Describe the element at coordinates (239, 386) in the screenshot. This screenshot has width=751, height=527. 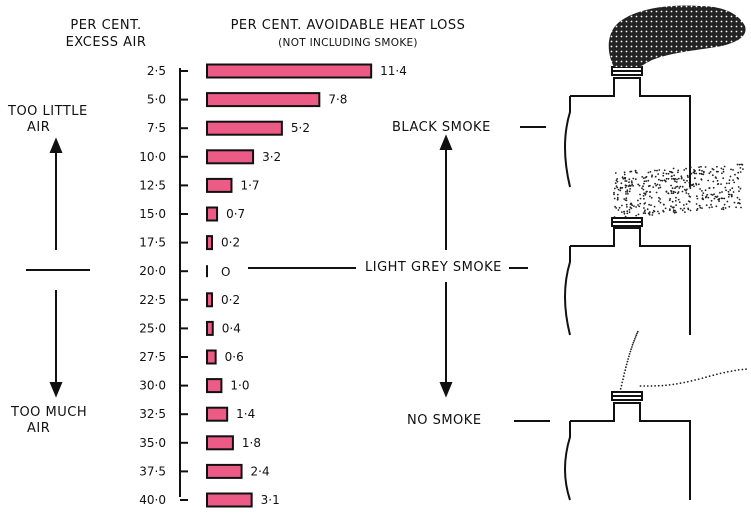
I see `value-label: 1·0` at that location.